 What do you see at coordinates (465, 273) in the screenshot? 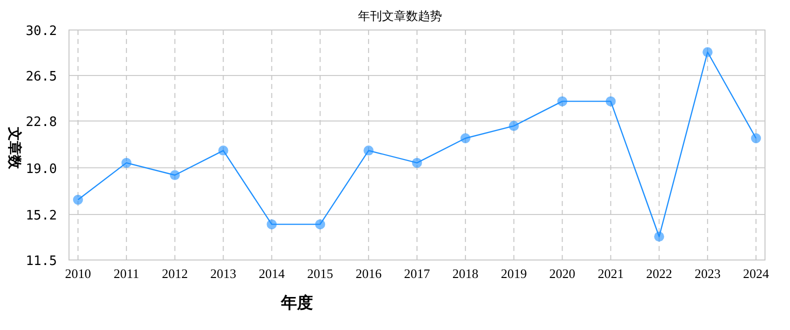
I see `x-tick-label: 2018` at bounding box center [465, 273].